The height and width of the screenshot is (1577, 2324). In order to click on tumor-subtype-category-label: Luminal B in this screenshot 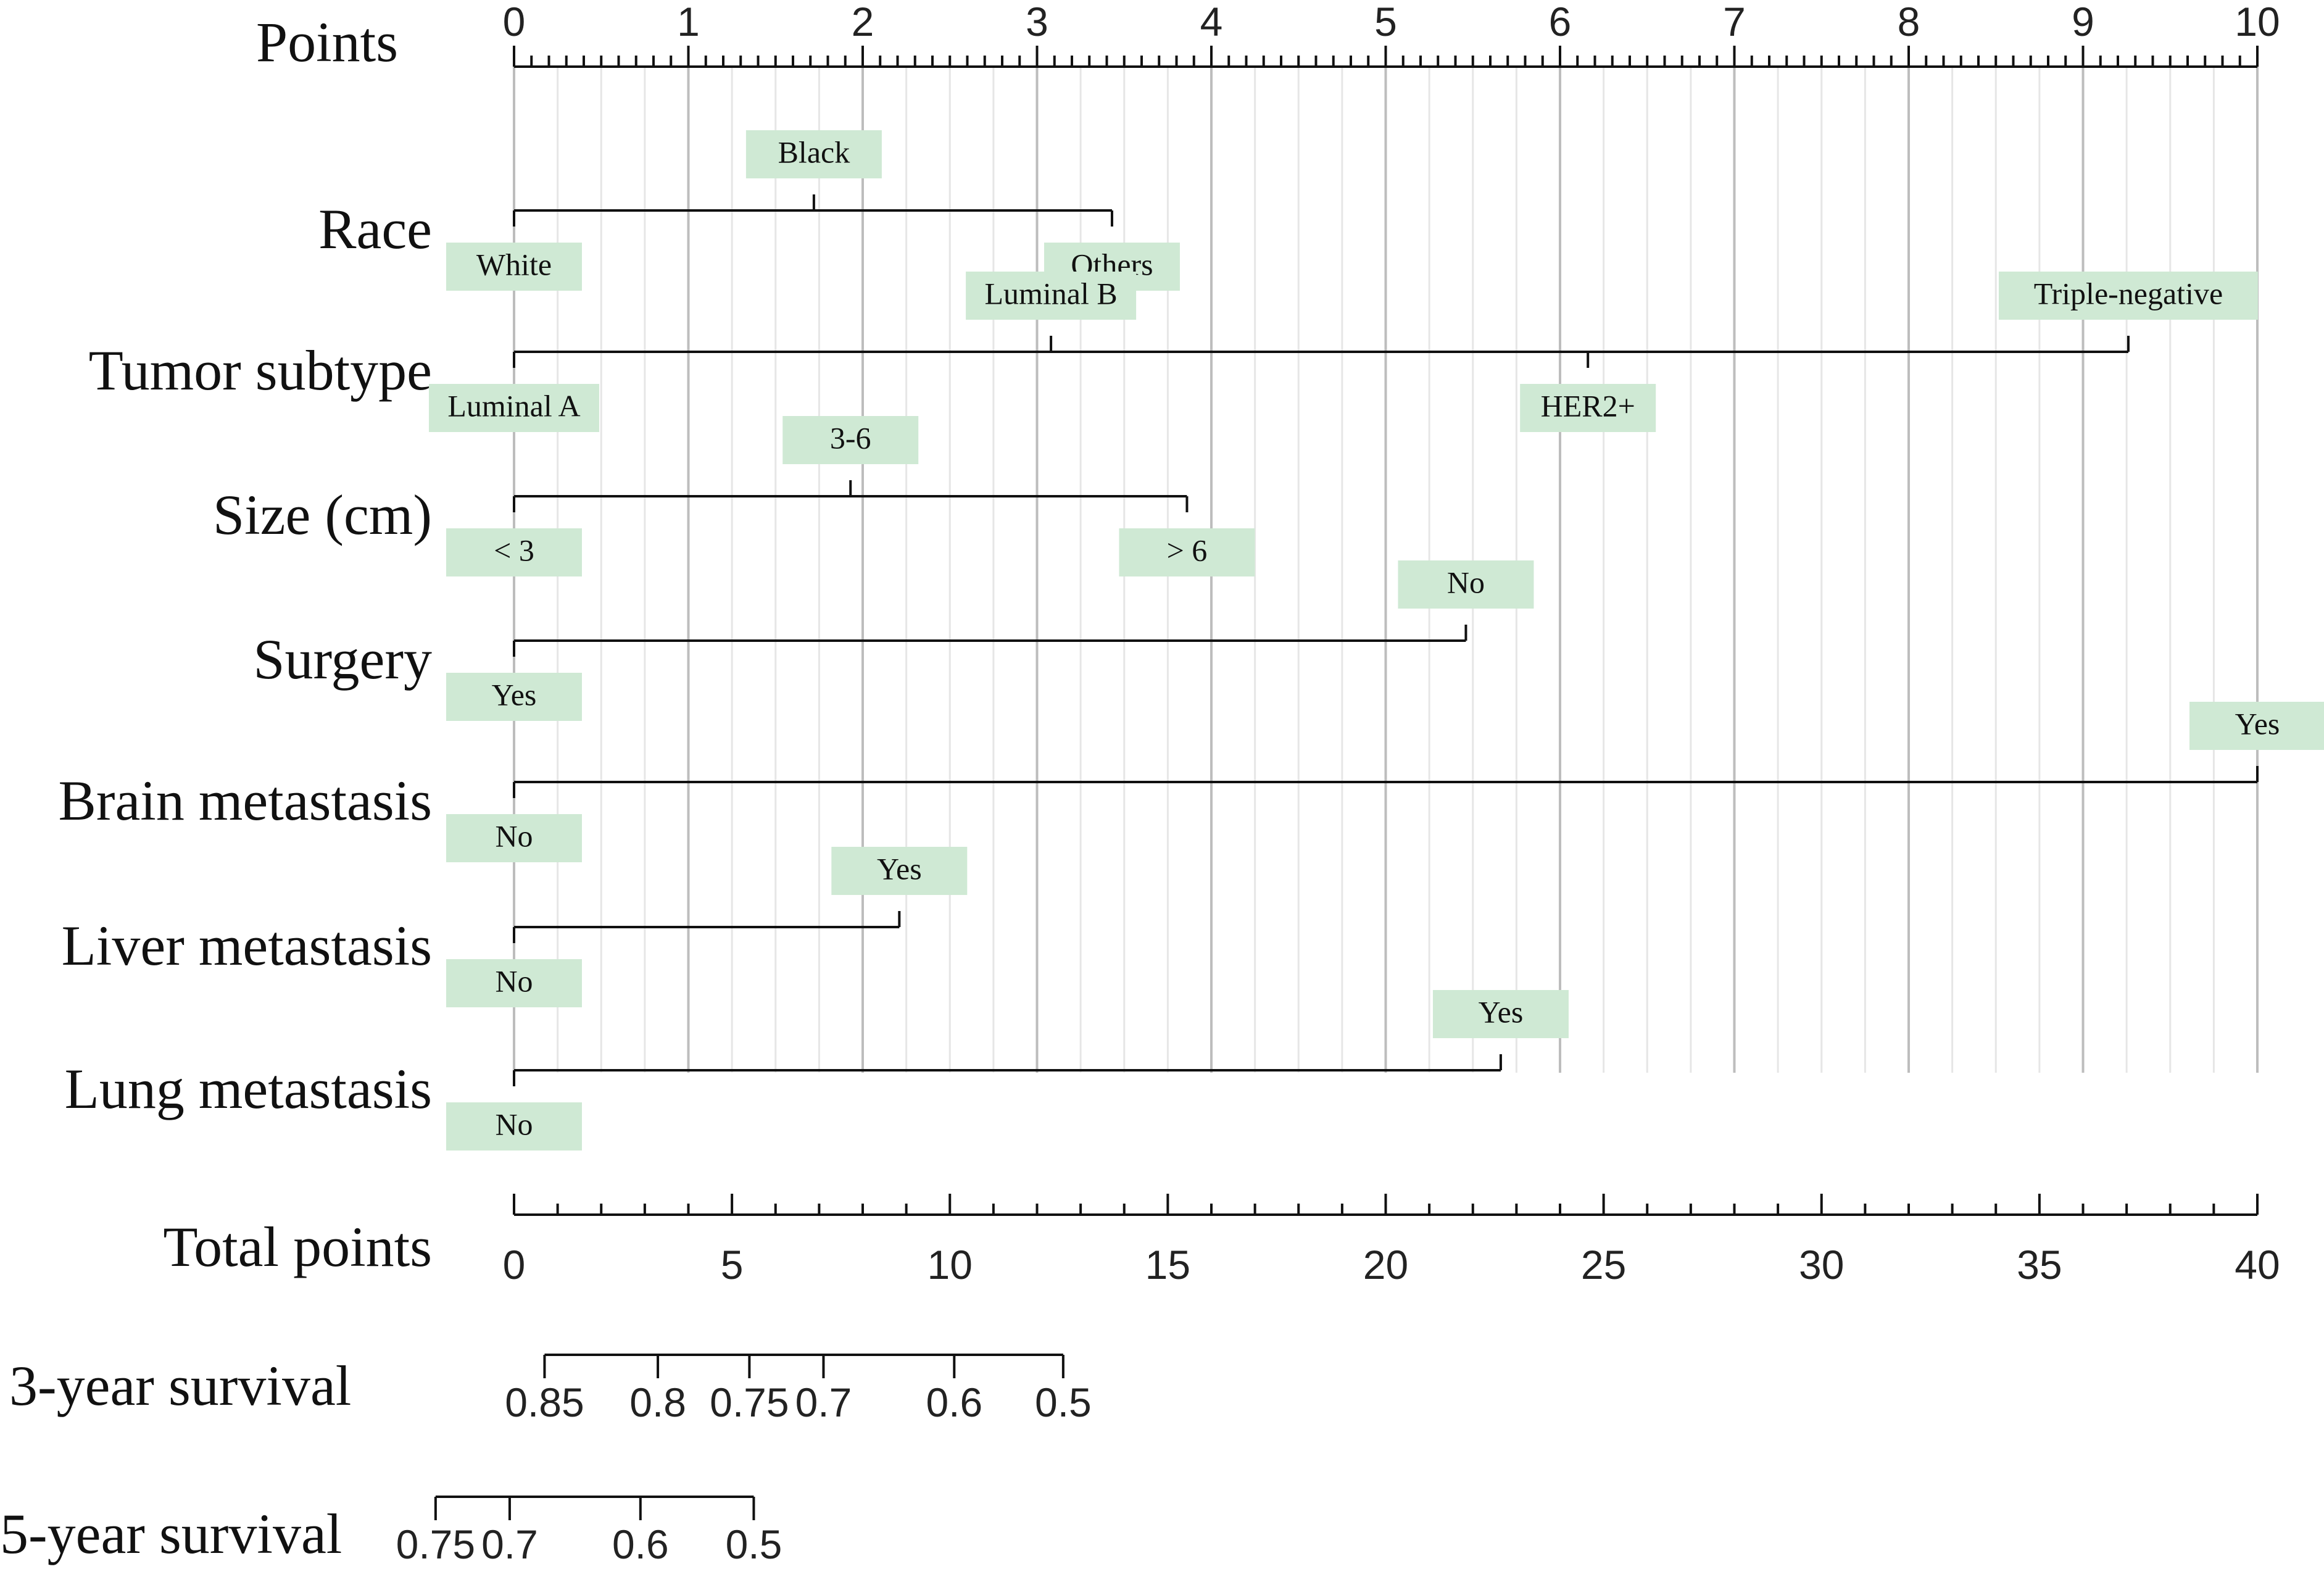, I will do `click(1050, 293)`.